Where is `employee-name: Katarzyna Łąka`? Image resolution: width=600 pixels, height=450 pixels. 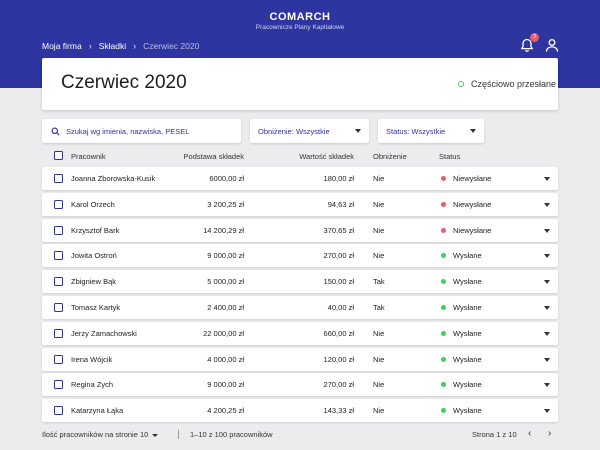 employee-name: Katarzyna Łąka is located at coordinates (97, 411).